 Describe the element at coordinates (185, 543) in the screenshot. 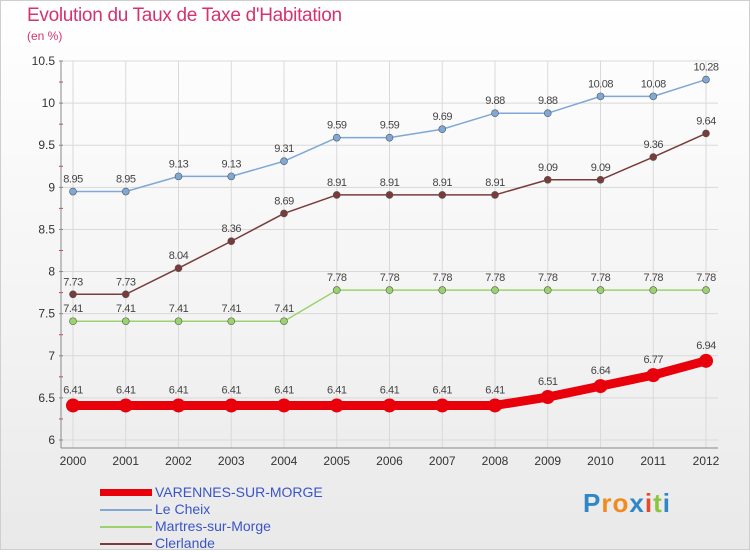

I see `legend-label: Clerlande` at that location.